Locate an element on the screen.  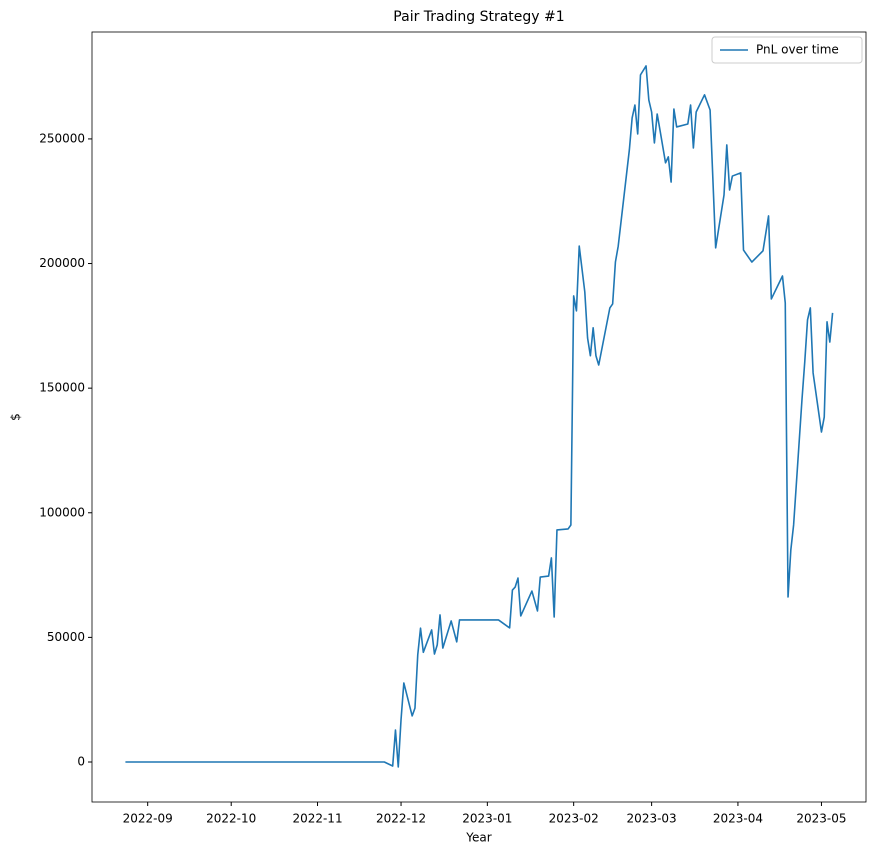
x-tick-label: 2023-05 is located at coordinates (821, 819).